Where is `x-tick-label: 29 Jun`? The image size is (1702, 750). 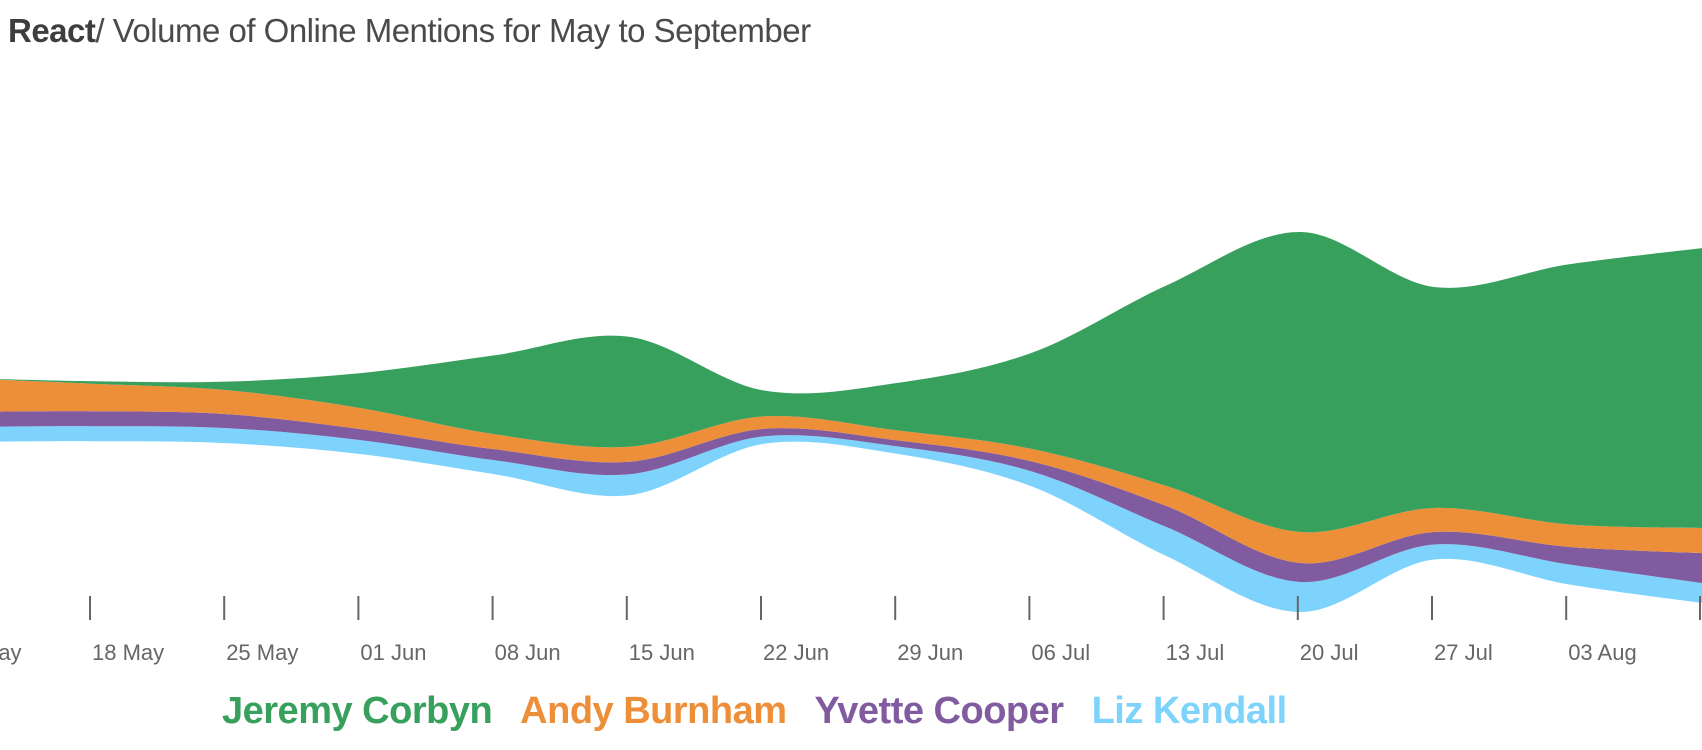
x-tick-label: 29 Jun is located at coordinates (930, 652).